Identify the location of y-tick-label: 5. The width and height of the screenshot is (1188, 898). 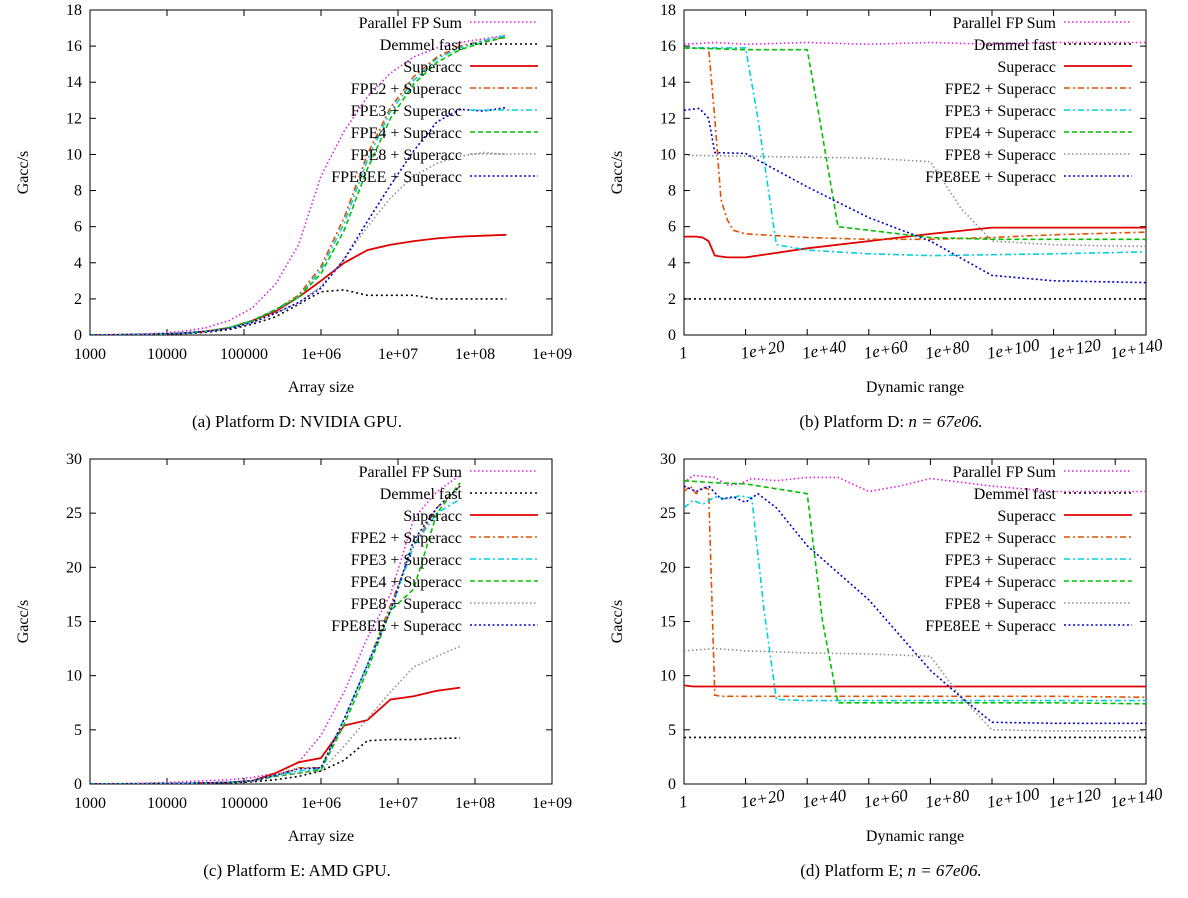
(672, 730).